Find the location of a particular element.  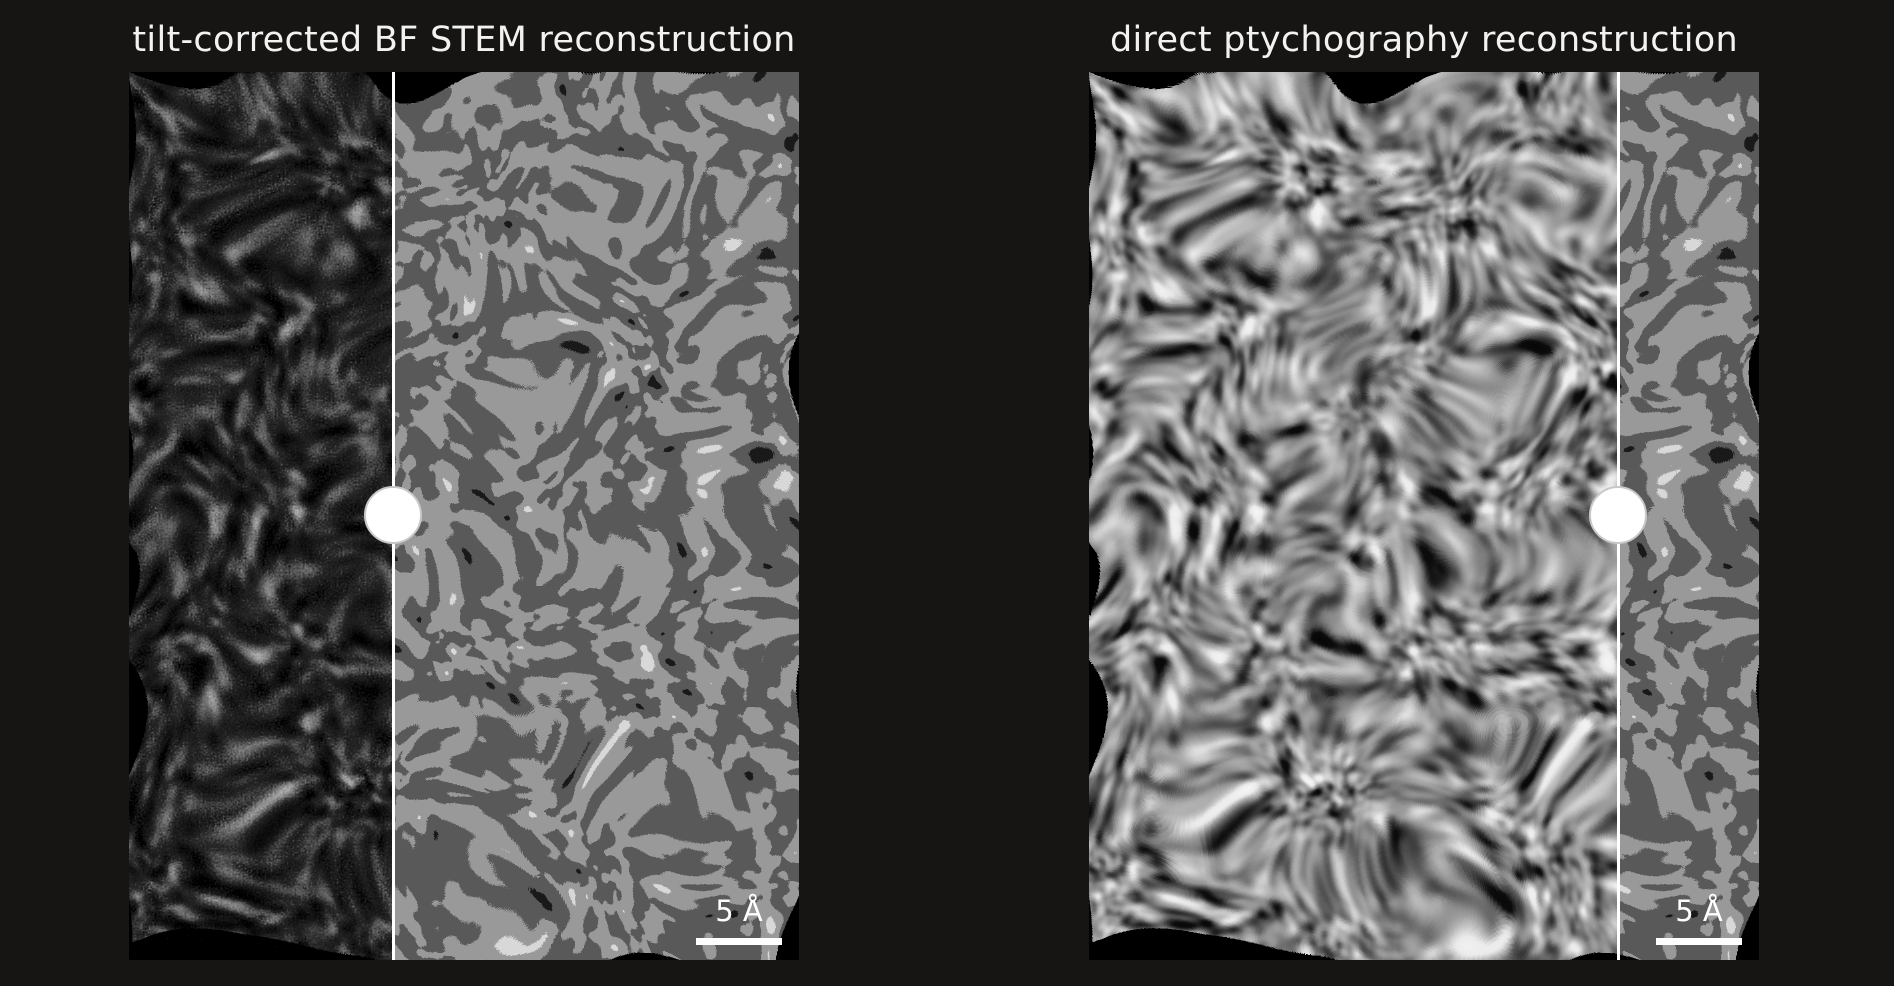

panel-title: tilt-corrected BF STEM reconstruction is located at coordinates (464, 40).